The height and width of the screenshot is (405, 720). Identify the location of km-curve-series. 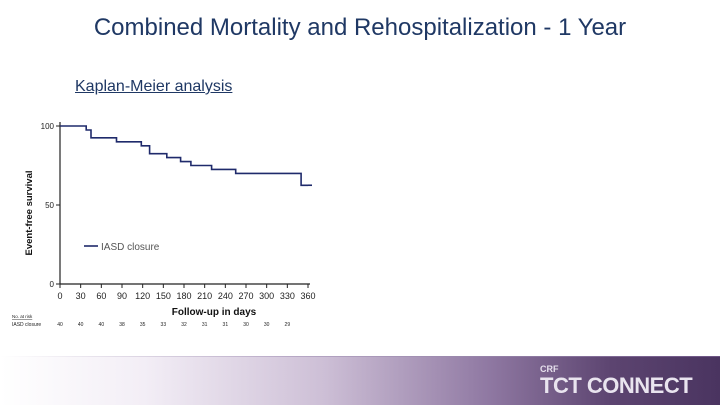
(184, 156).